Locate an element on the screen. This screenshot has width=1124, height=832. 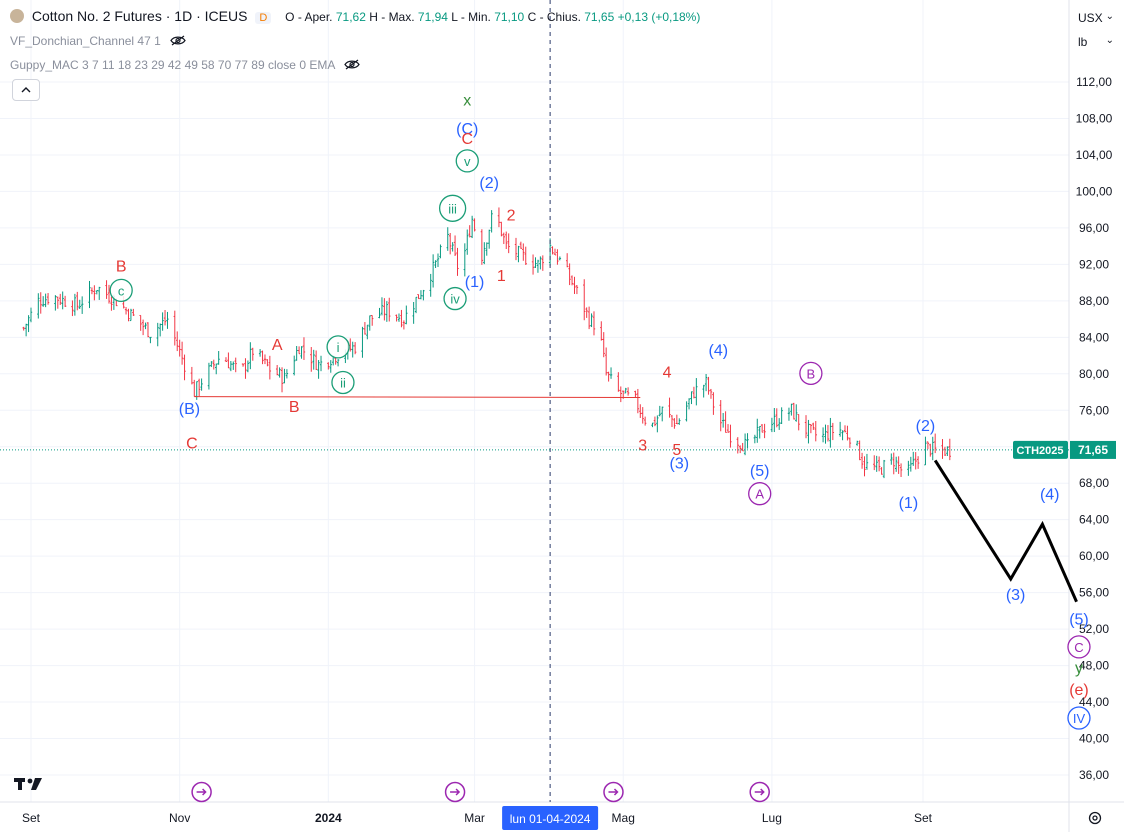
ohlc-label: O - Aper. is located at coordinates (310, 17).